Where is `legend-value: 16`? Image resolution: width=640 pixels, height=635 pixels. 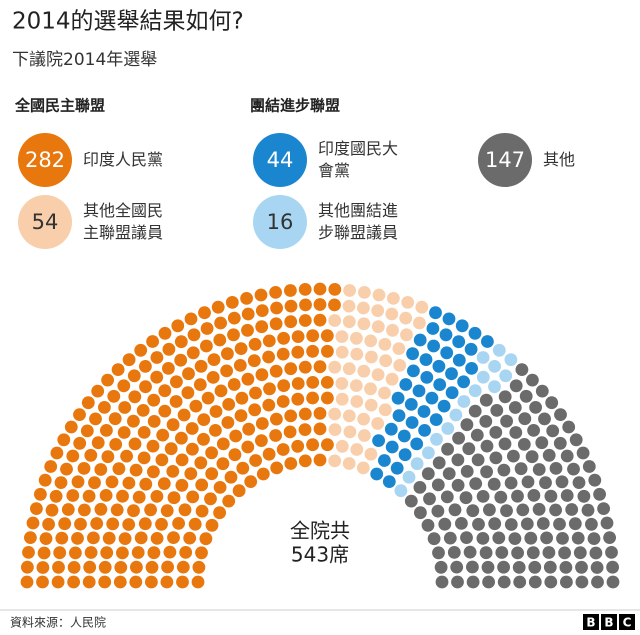
legend-value: 16 is located at coordinates (280, 222).